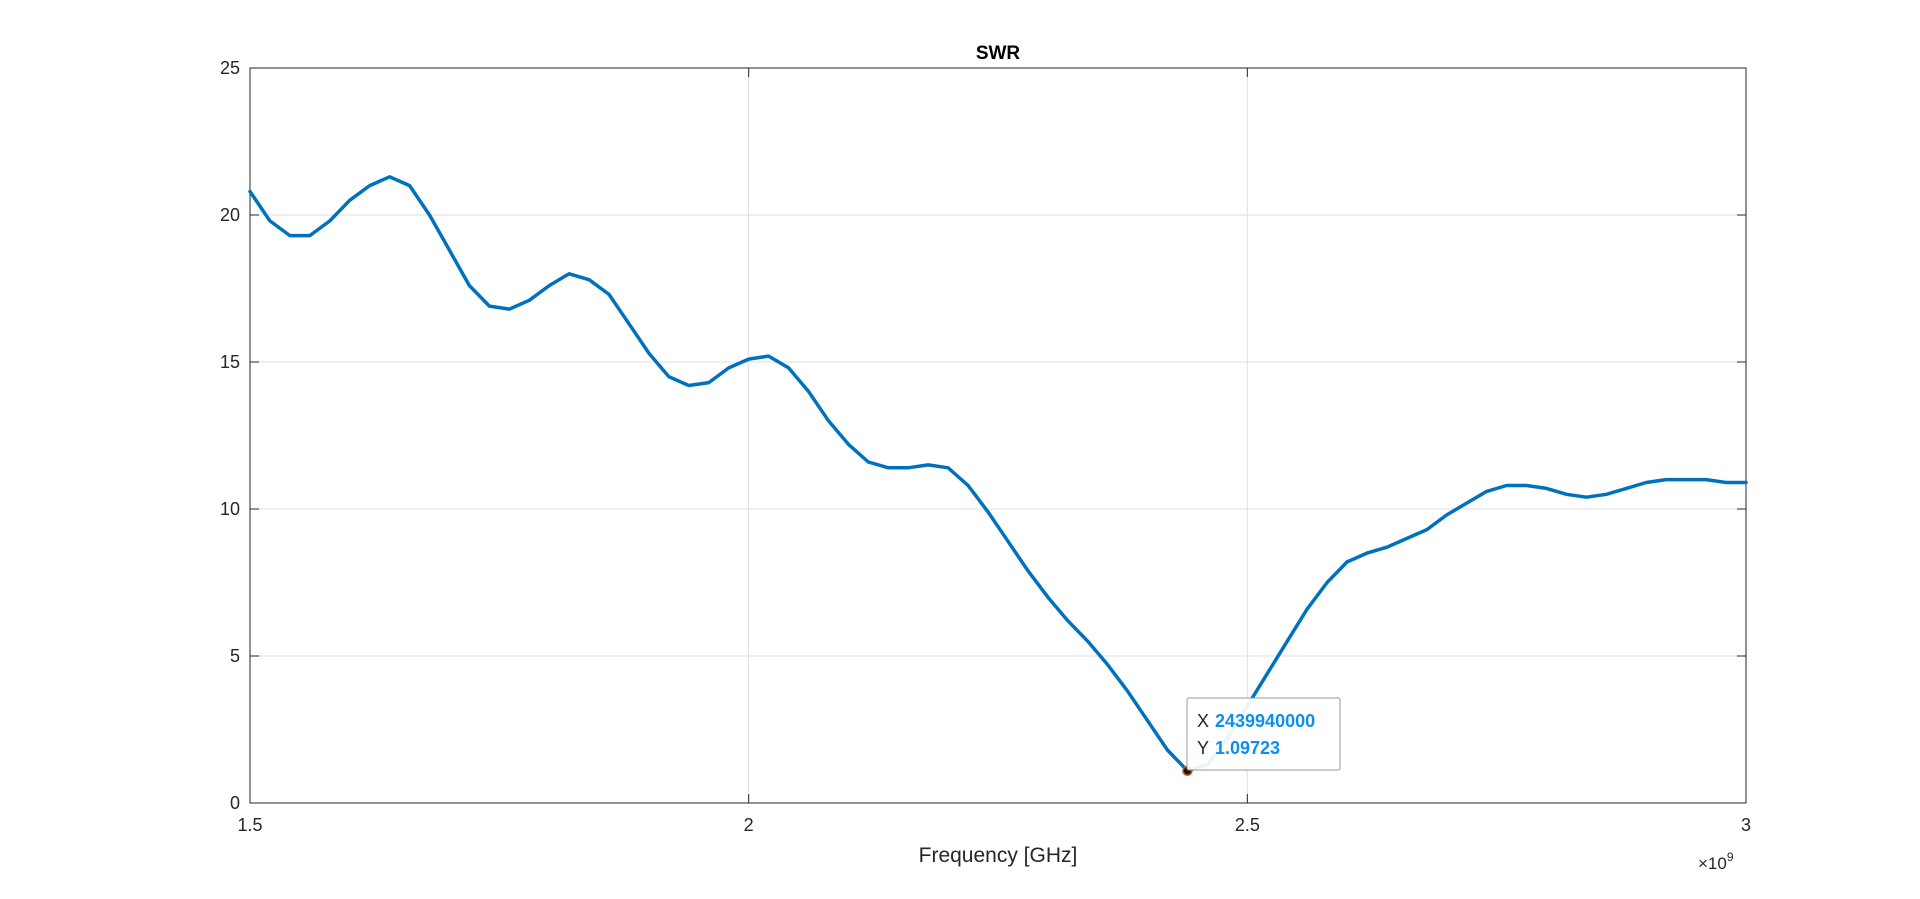 The height and width of the screenshot is (899, 1920). I want to click on datatip: X 2439940000 Y 1.09723, so click(1263, 734).